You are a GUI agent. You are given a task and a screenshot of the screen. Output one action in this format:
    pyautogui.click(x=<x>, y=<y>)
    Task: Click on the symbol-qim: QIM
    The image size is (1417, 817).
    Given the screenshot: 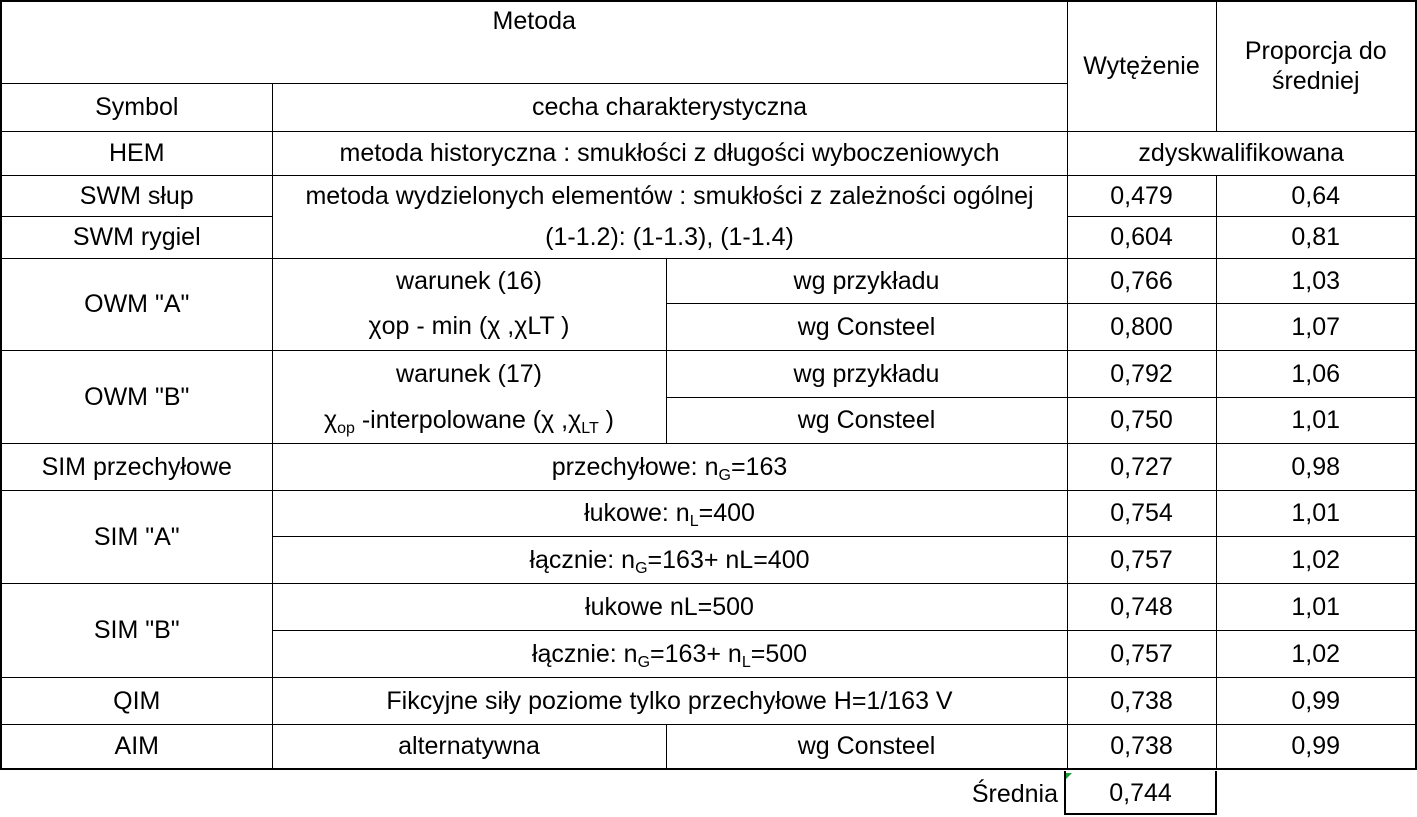 What is the action you would take?
    pyautogui.click(x=136, y=700)
    